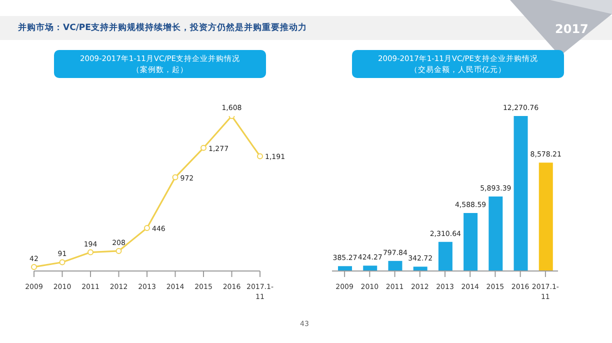 Image resolution: width=612 pixels, height=343 pixels. I want to click on text: 2017, so click(571, 29).